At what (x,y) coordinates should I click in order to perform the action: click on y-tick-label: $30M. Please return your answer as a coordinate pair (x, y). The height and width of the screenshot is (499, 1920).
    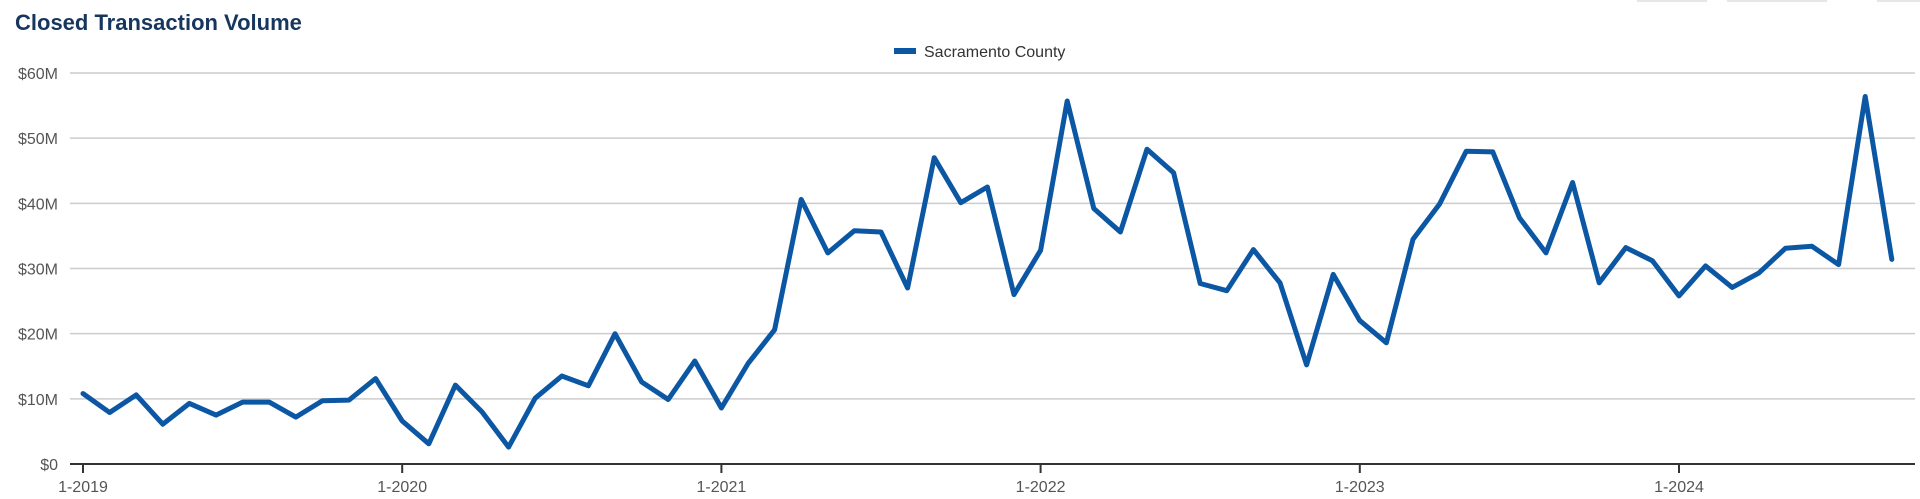
    Looking at the image, I should click on (38, 270).